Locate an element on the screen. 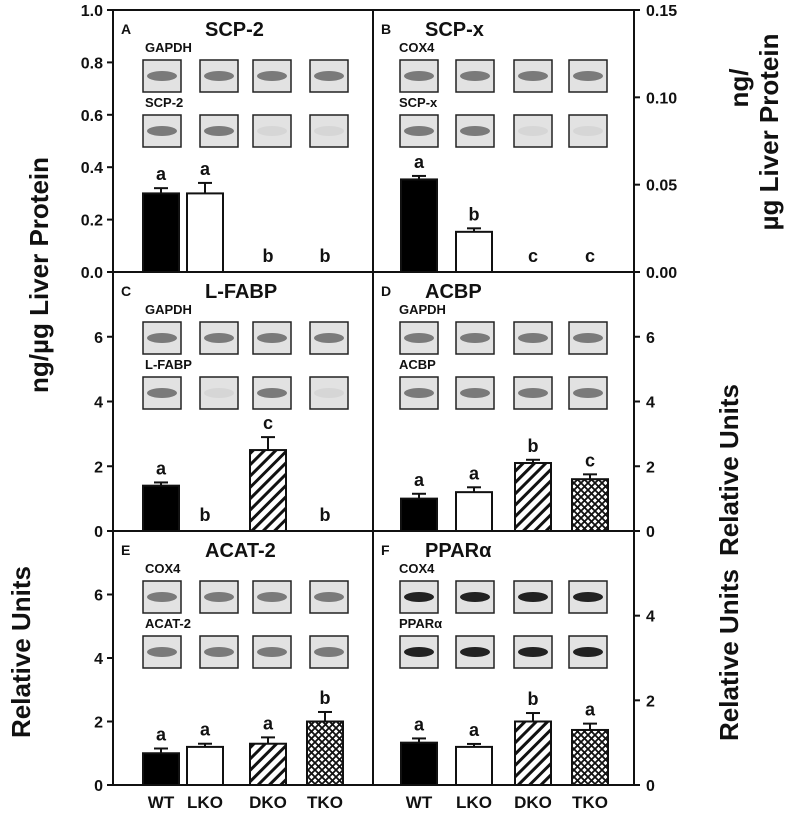  y-tick-label: 0.05 is located at coordinates (661, 186).